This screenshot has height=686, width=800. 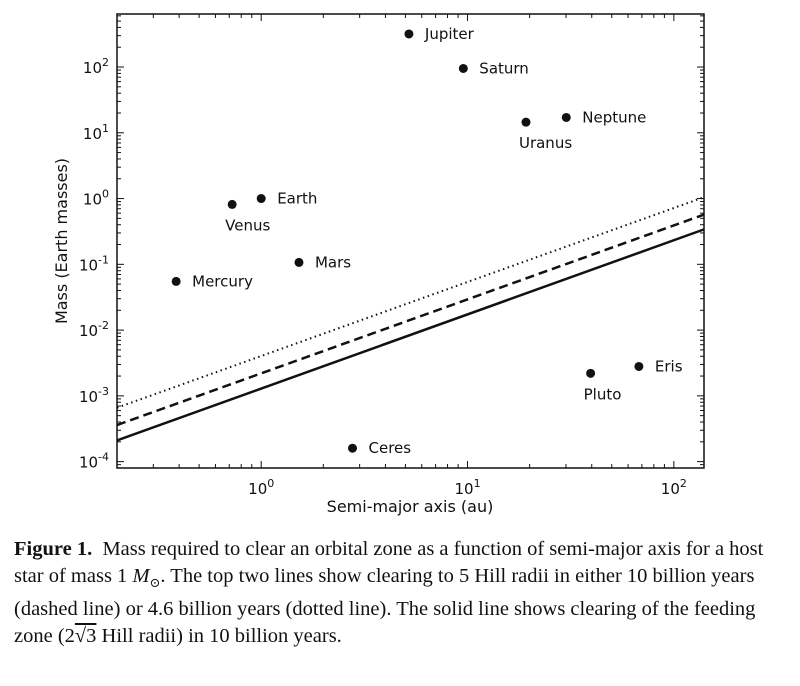 I want to click on point-label-uranus: Uranus, so click(x=545, y=143).